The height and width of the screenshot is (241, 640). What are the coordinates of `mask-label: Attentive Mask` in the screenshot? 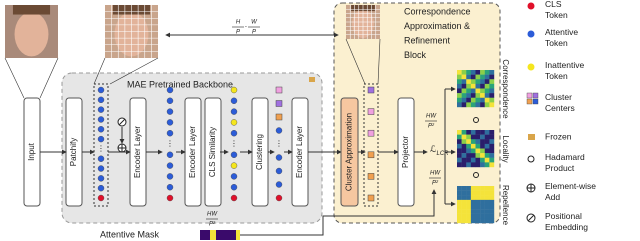 It's located at (130, 234).